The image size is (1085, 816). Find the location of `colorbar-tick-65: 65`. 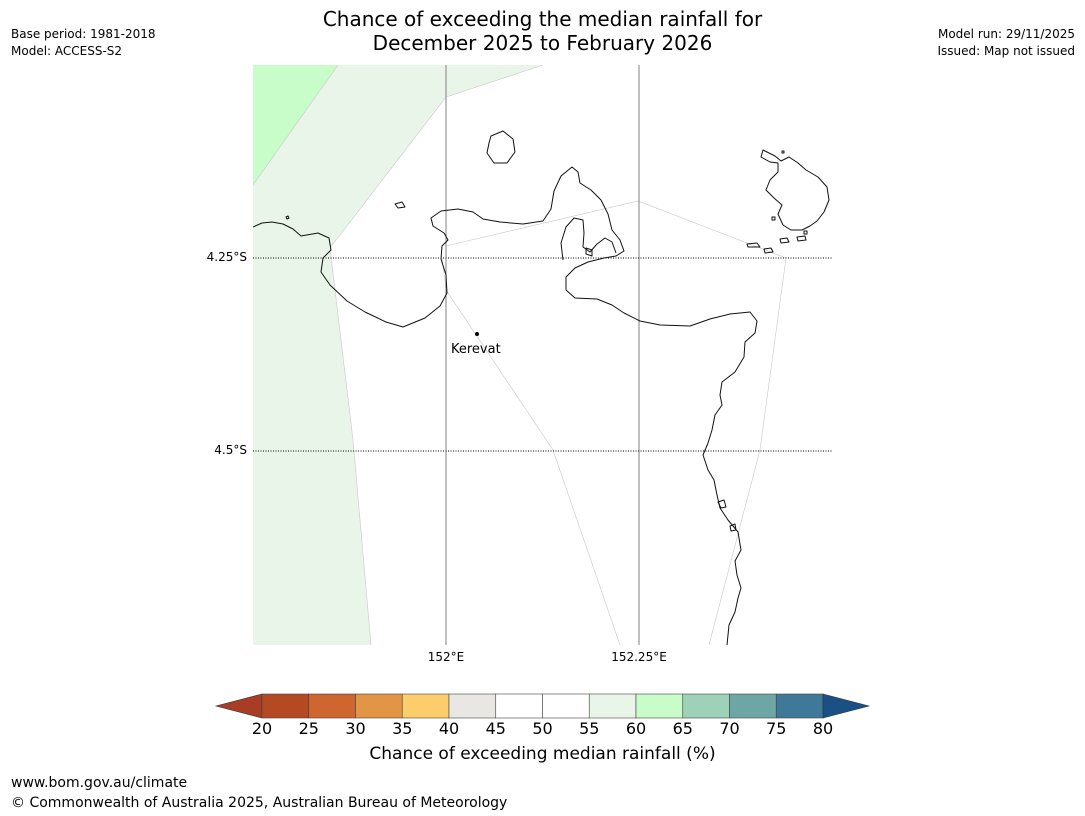

colorbar-tick-65: 65 is located at coordinates (682, 728).